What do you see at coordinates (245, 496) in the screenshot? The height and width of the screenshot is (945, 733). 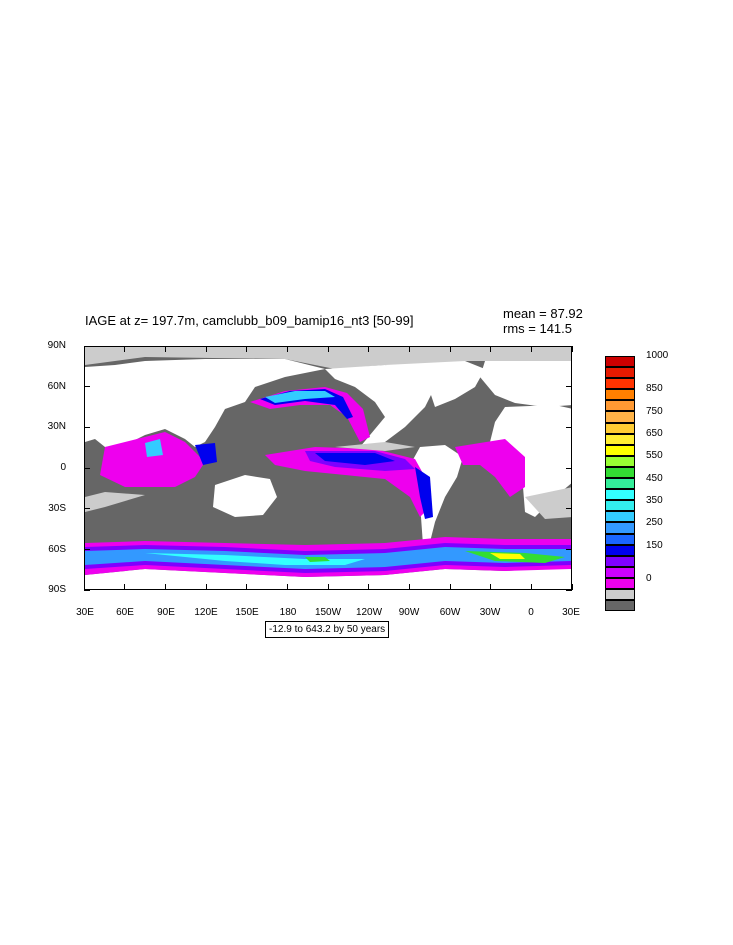 I see `australia-land` at bounding box center [245, 496].